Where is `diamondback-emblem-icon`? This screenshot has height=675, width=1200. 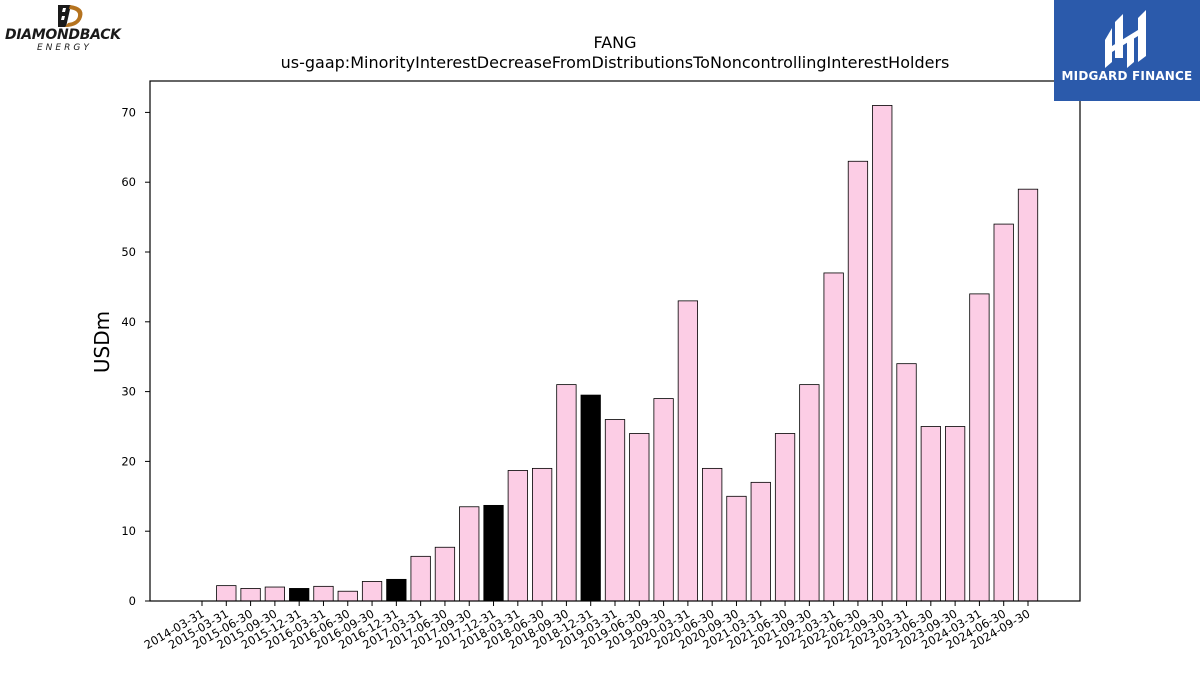 diamondback-emblem-icon is located at coordinates (70, 16).